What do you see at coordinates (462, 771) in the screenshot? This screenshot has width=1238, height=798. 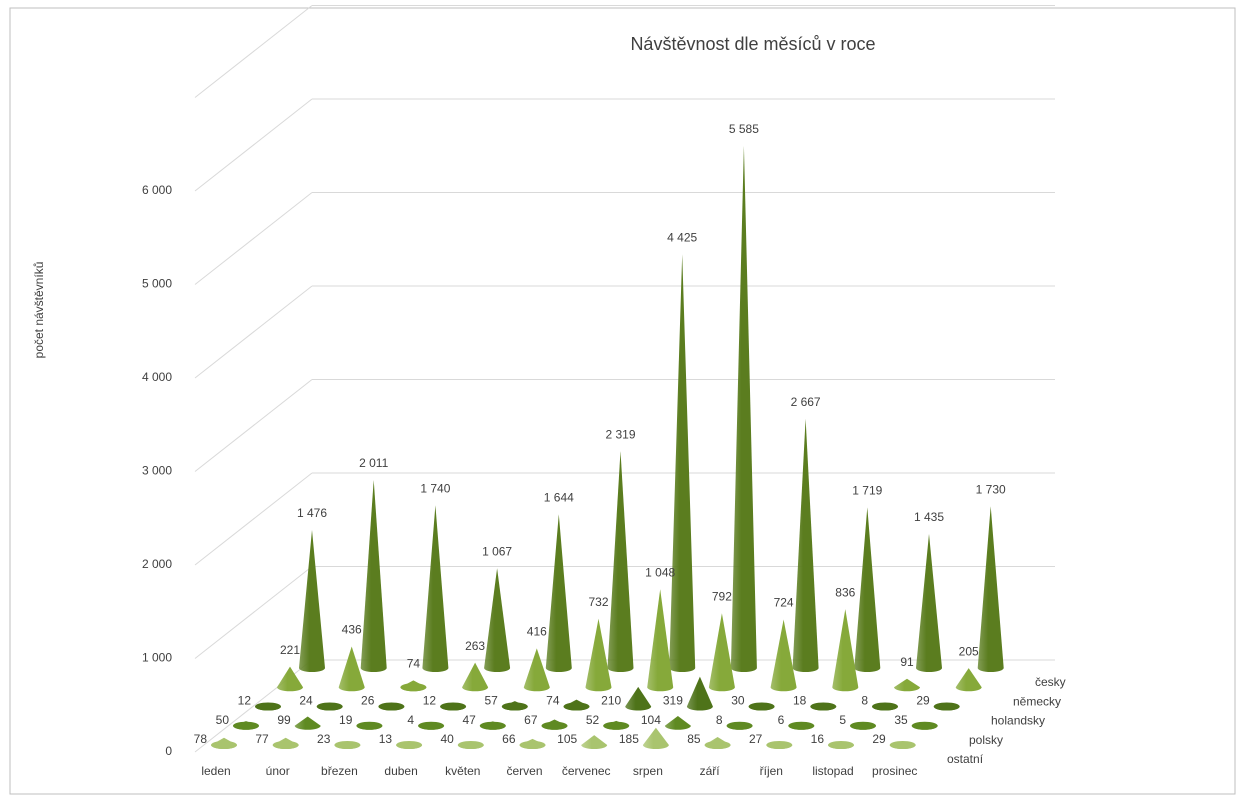 I see `x-tick-label: květen` at bounding box center [462, 771].